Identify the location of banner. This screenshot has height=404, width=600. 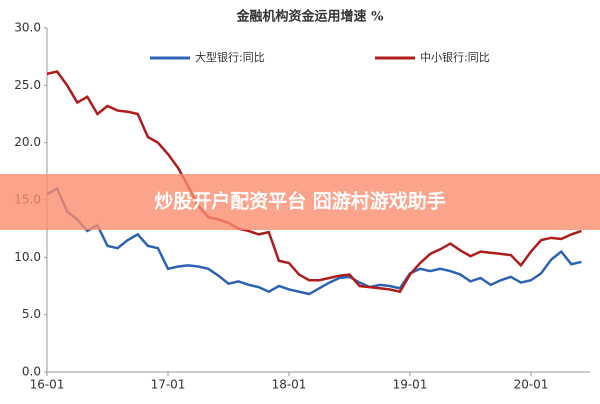
(300, 202).